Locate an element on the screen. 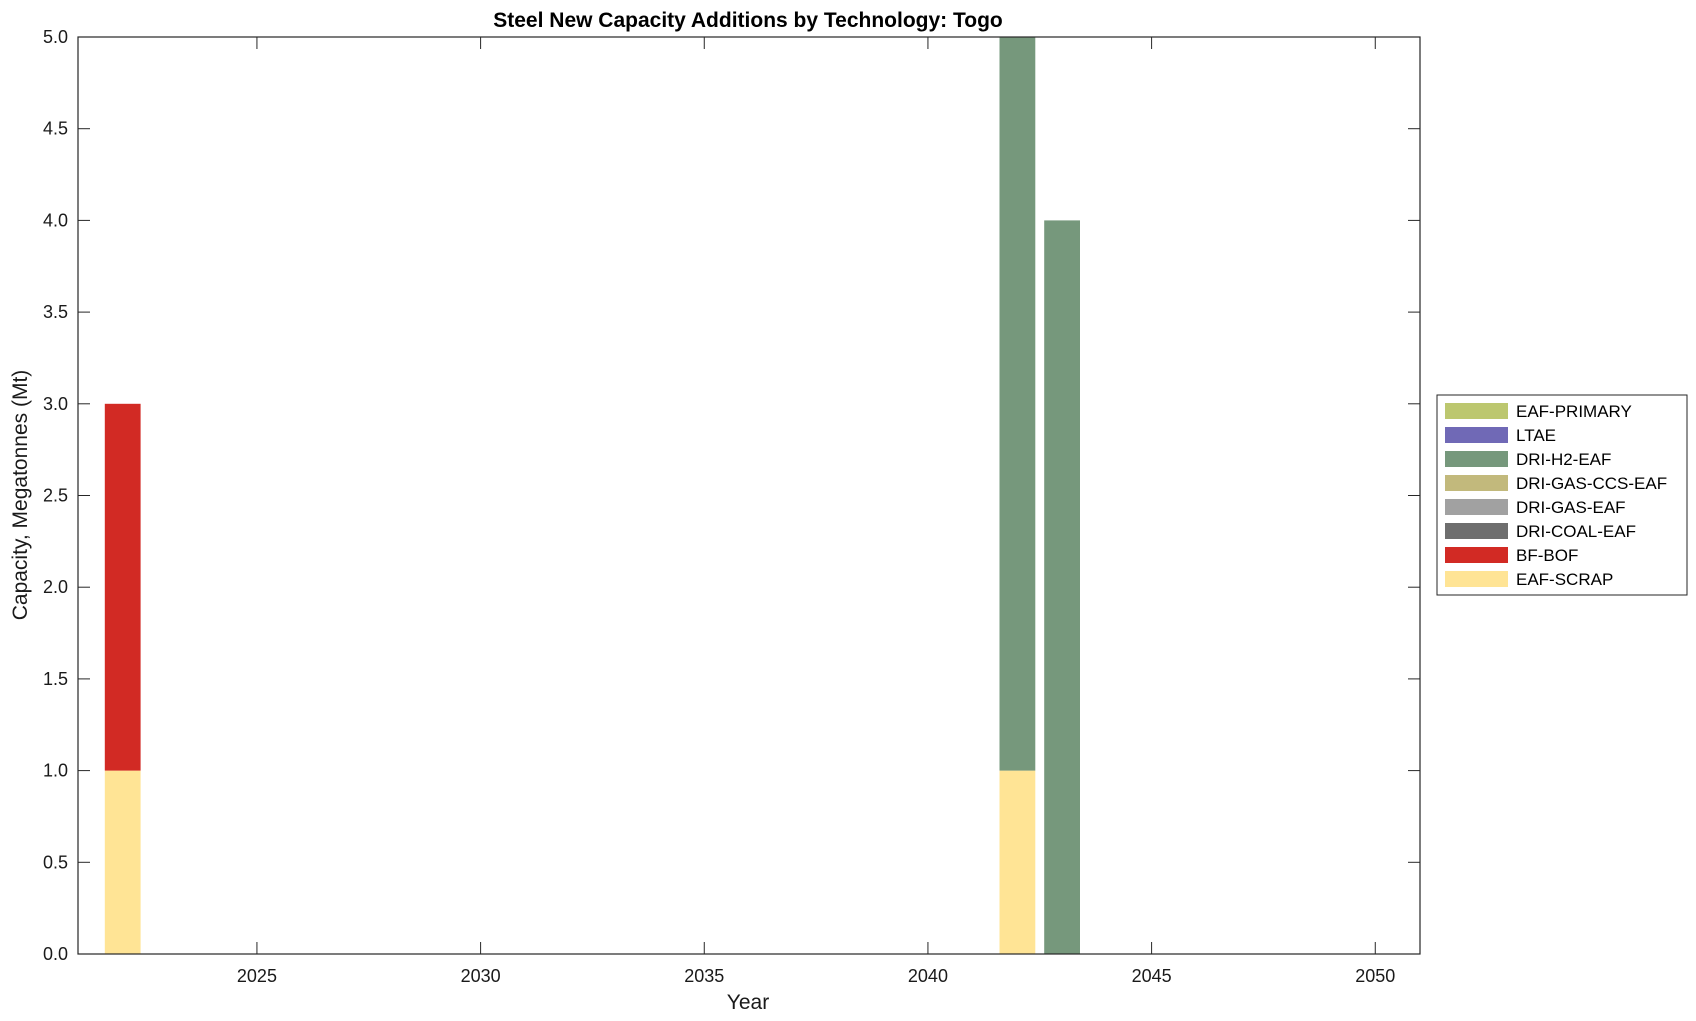 This screenshot has height=1021, width=1696. legend-label-bf-bof: BF-BOF is located at coordinates (1547, 555).